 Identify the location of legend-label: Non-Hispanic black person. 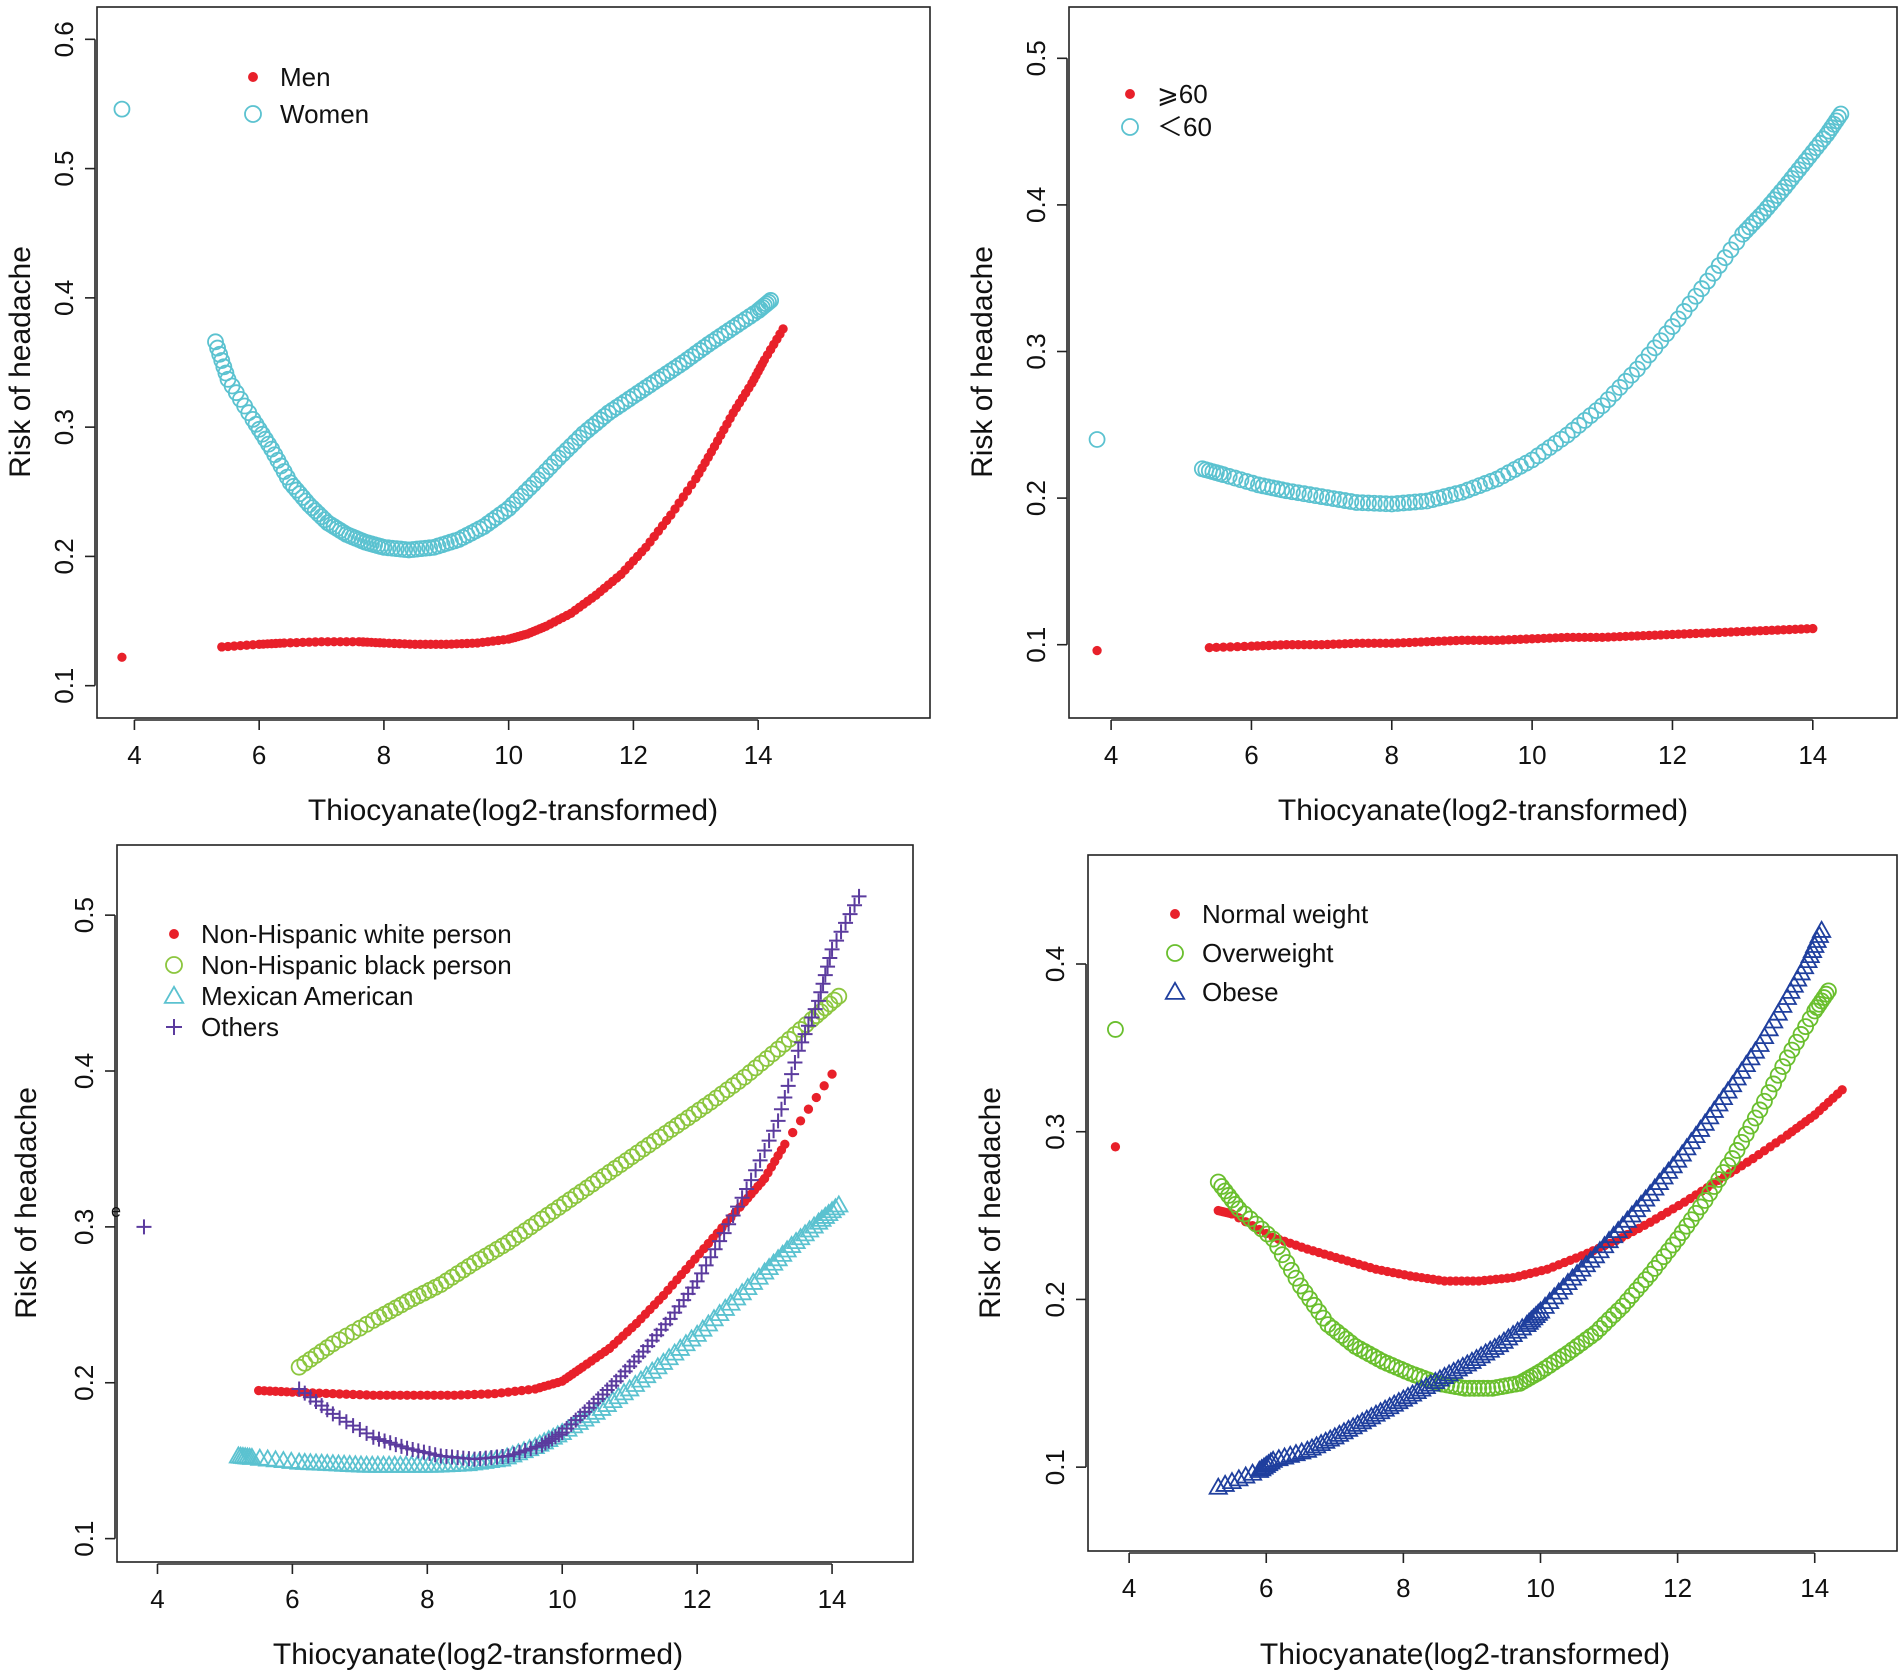
(356, 965).